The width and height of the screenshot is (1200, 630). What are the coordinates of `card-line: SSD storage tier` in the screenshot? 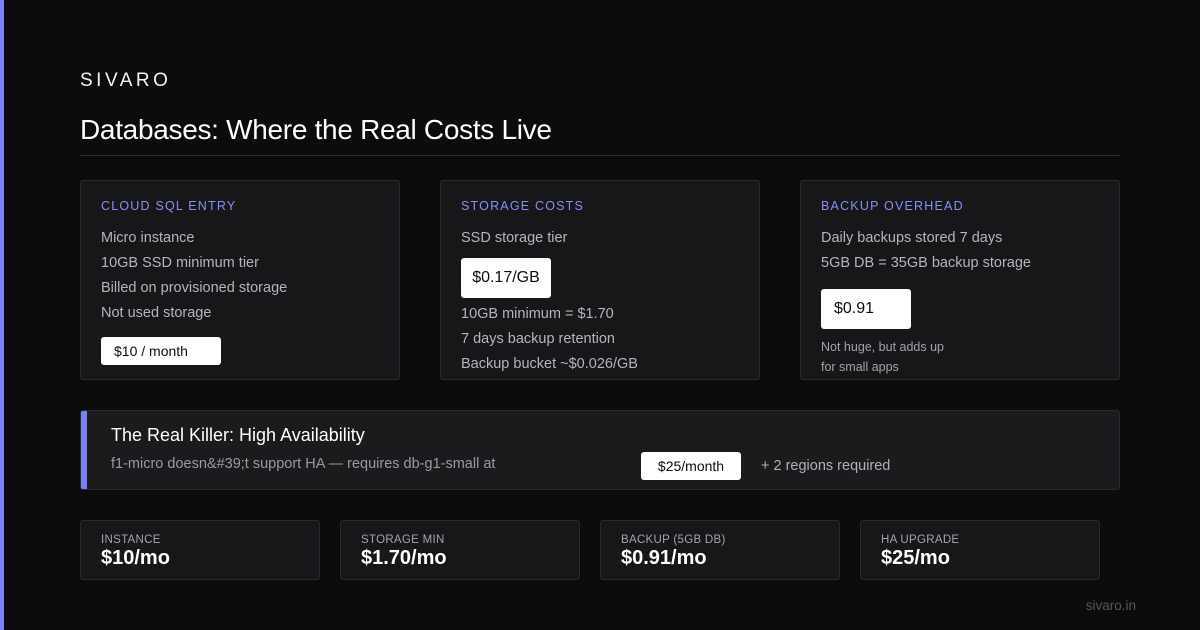 It's located at (514, 238).